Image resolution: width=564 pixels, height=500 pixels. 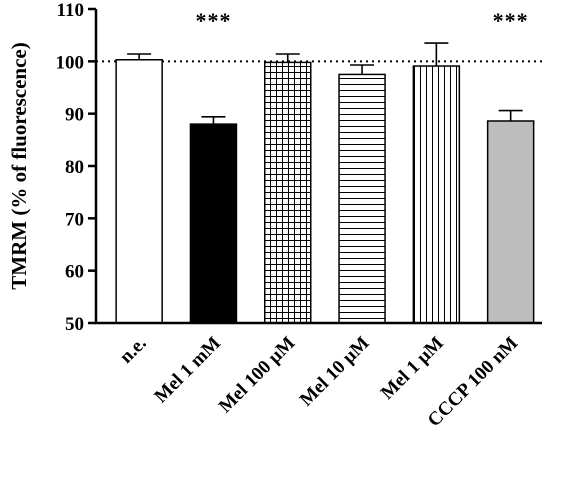 What do you see at coordinates (213, 20) in the screenshot?
I see `significance-label-1: ***` at bounding box center [213, 20].